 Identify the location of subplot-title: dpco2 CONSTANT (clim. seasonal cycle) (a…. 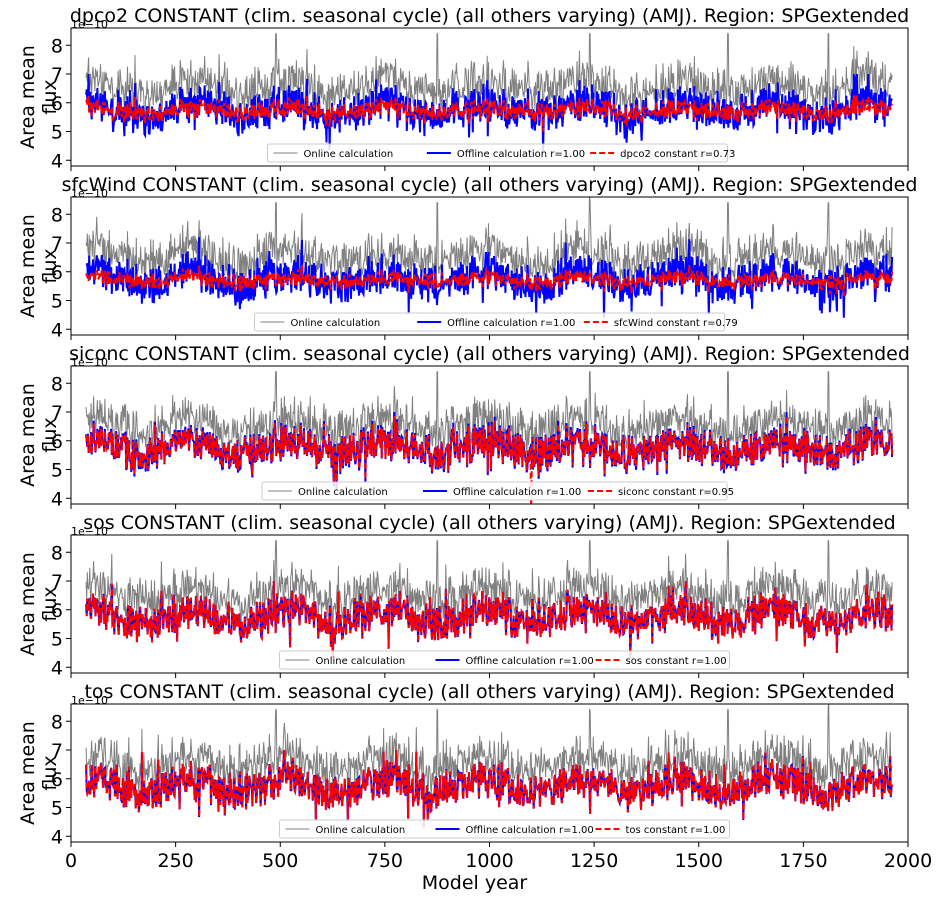
(489, 16).